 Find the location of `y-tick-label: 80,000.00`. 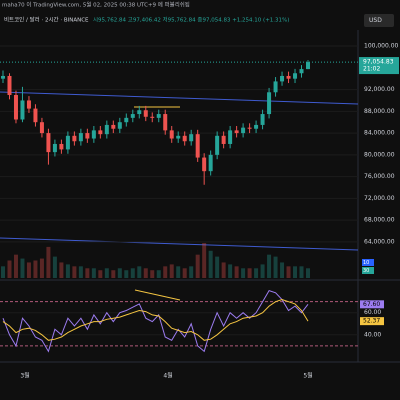

y-tick-label: 80,000.00 is located at coordinates (379, 154).